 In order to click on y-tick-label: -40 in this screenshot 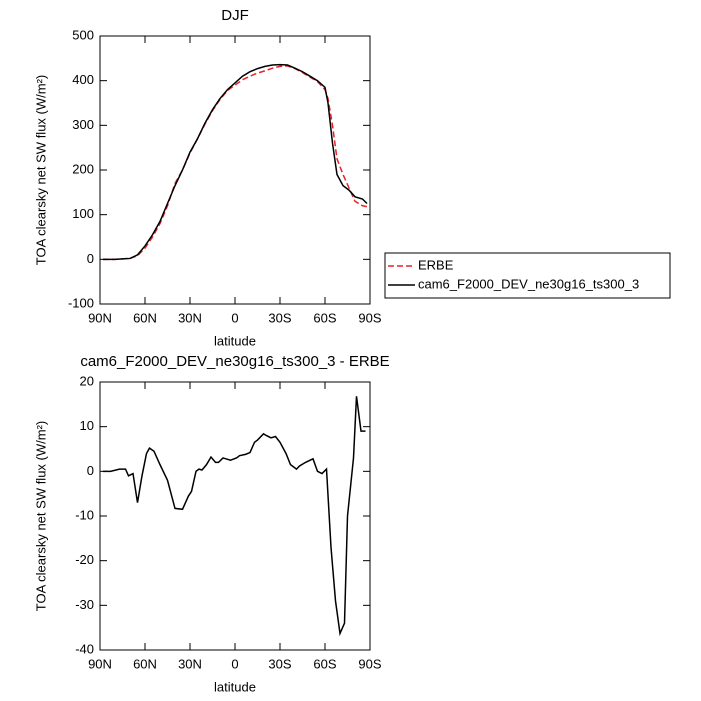, I will do `click(84, 648)`.